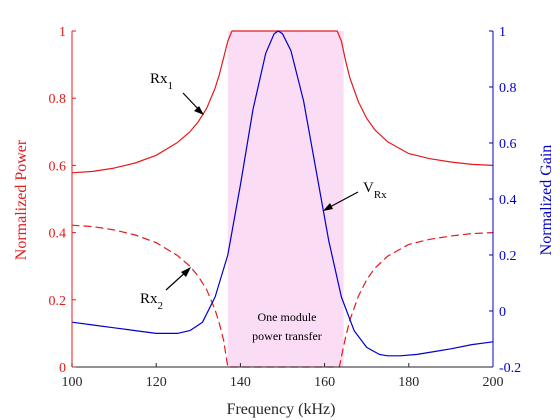  I want to click on annotation-rx2-arrowhead, so click(186, 272).